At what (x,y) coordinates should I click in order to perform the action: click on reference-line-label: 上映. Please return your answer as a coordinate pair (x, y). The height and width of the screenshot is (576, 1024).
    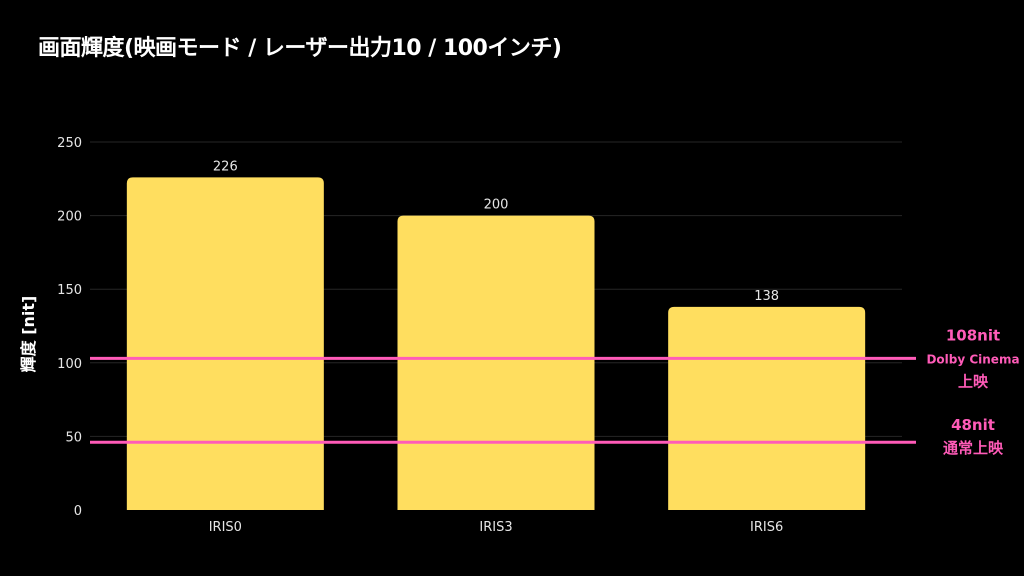
    Looking at the image, I should click on (973, 381).